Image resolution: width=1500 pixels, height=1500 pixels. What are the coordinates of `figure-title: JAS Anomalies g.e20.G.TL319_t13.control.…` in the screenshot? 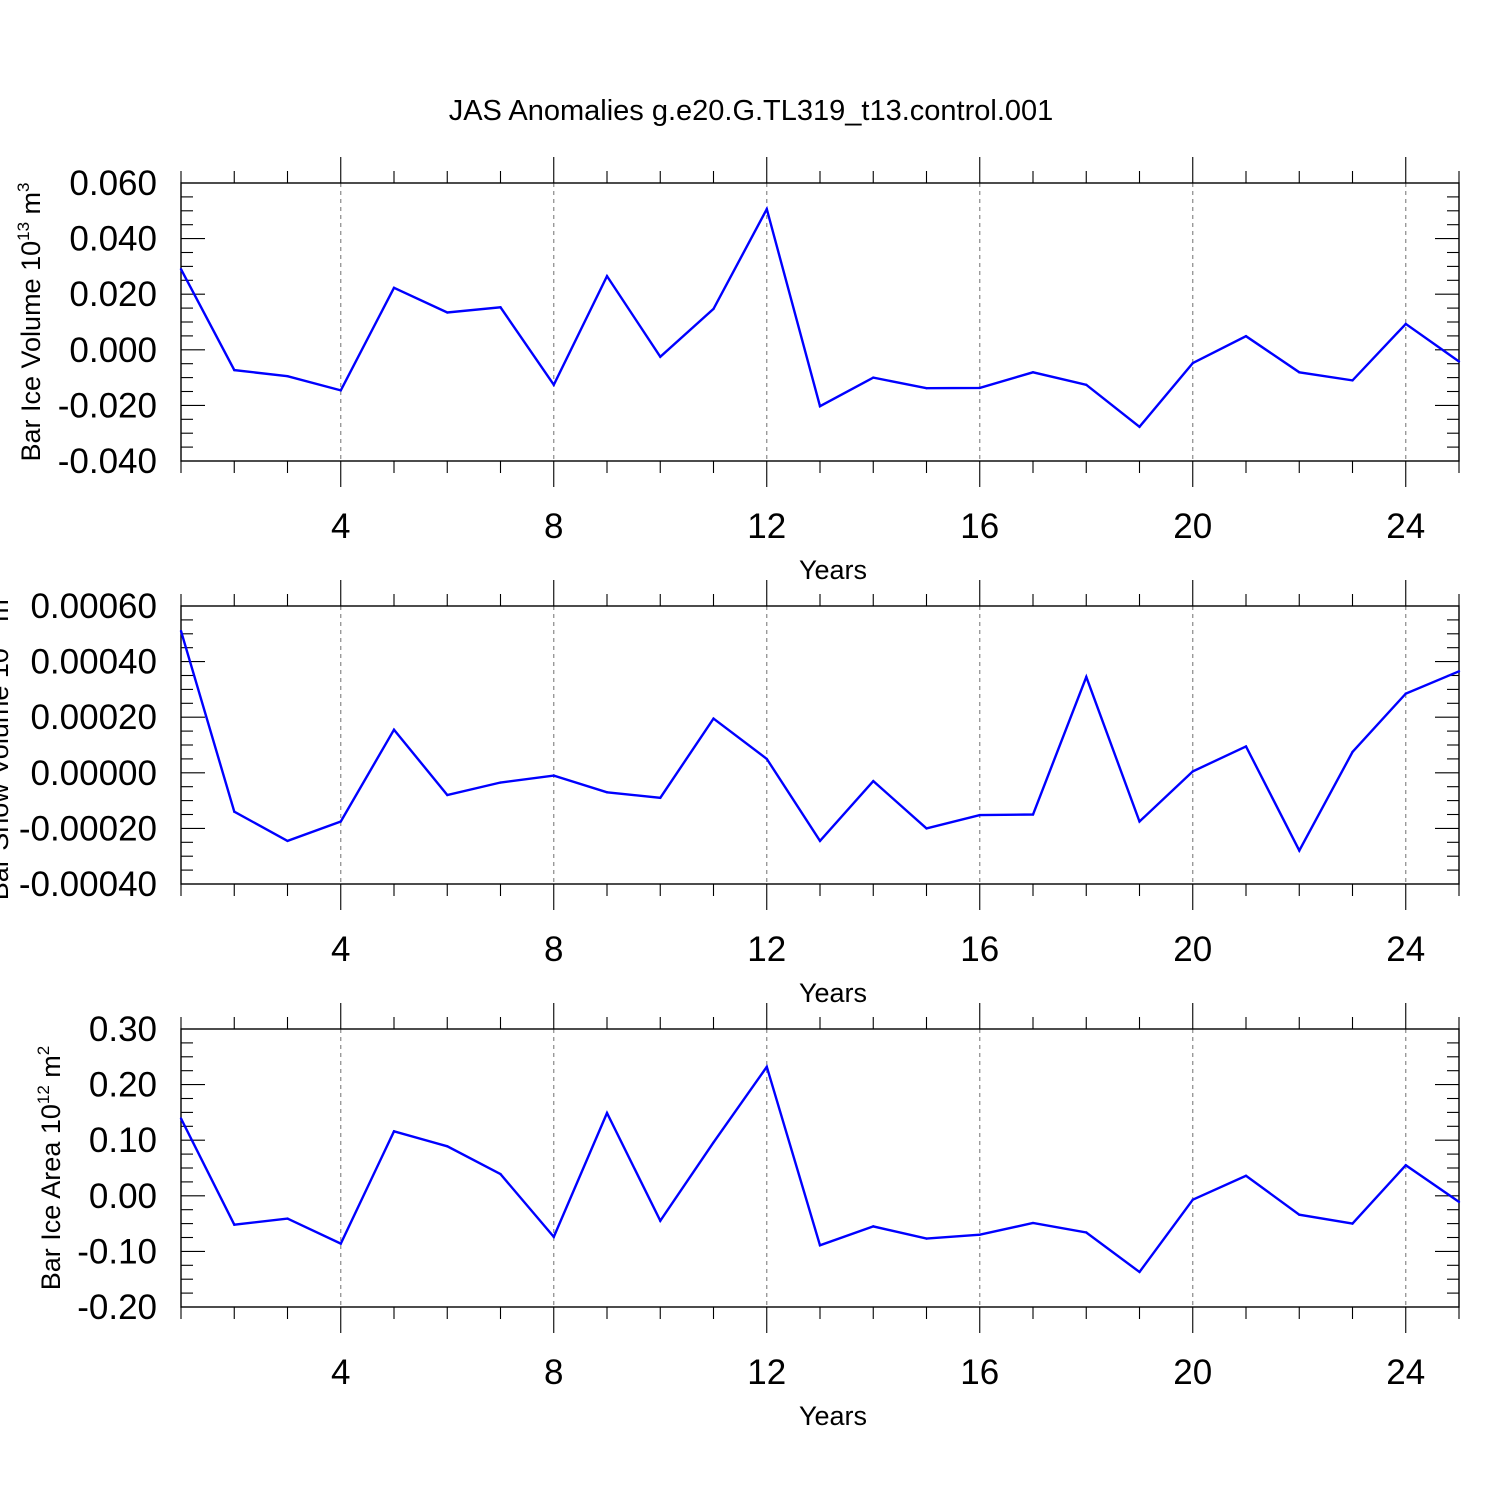 It's located at (751, 111).